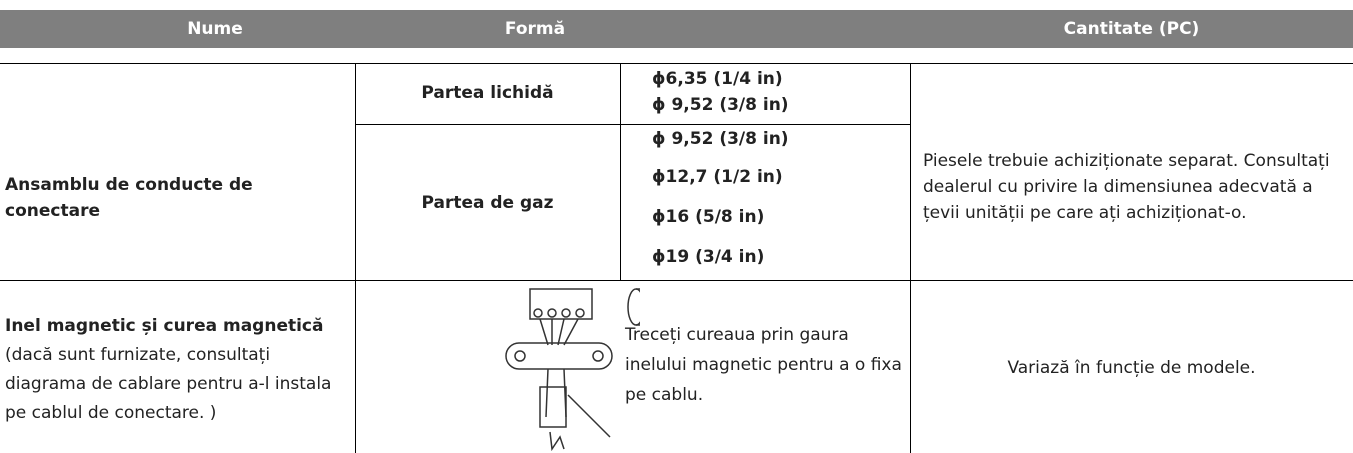 Image resolution: width=1353 pixels, height=453 pixels. I want to click on sub-label: Partea lichidă, so click(487, 93).